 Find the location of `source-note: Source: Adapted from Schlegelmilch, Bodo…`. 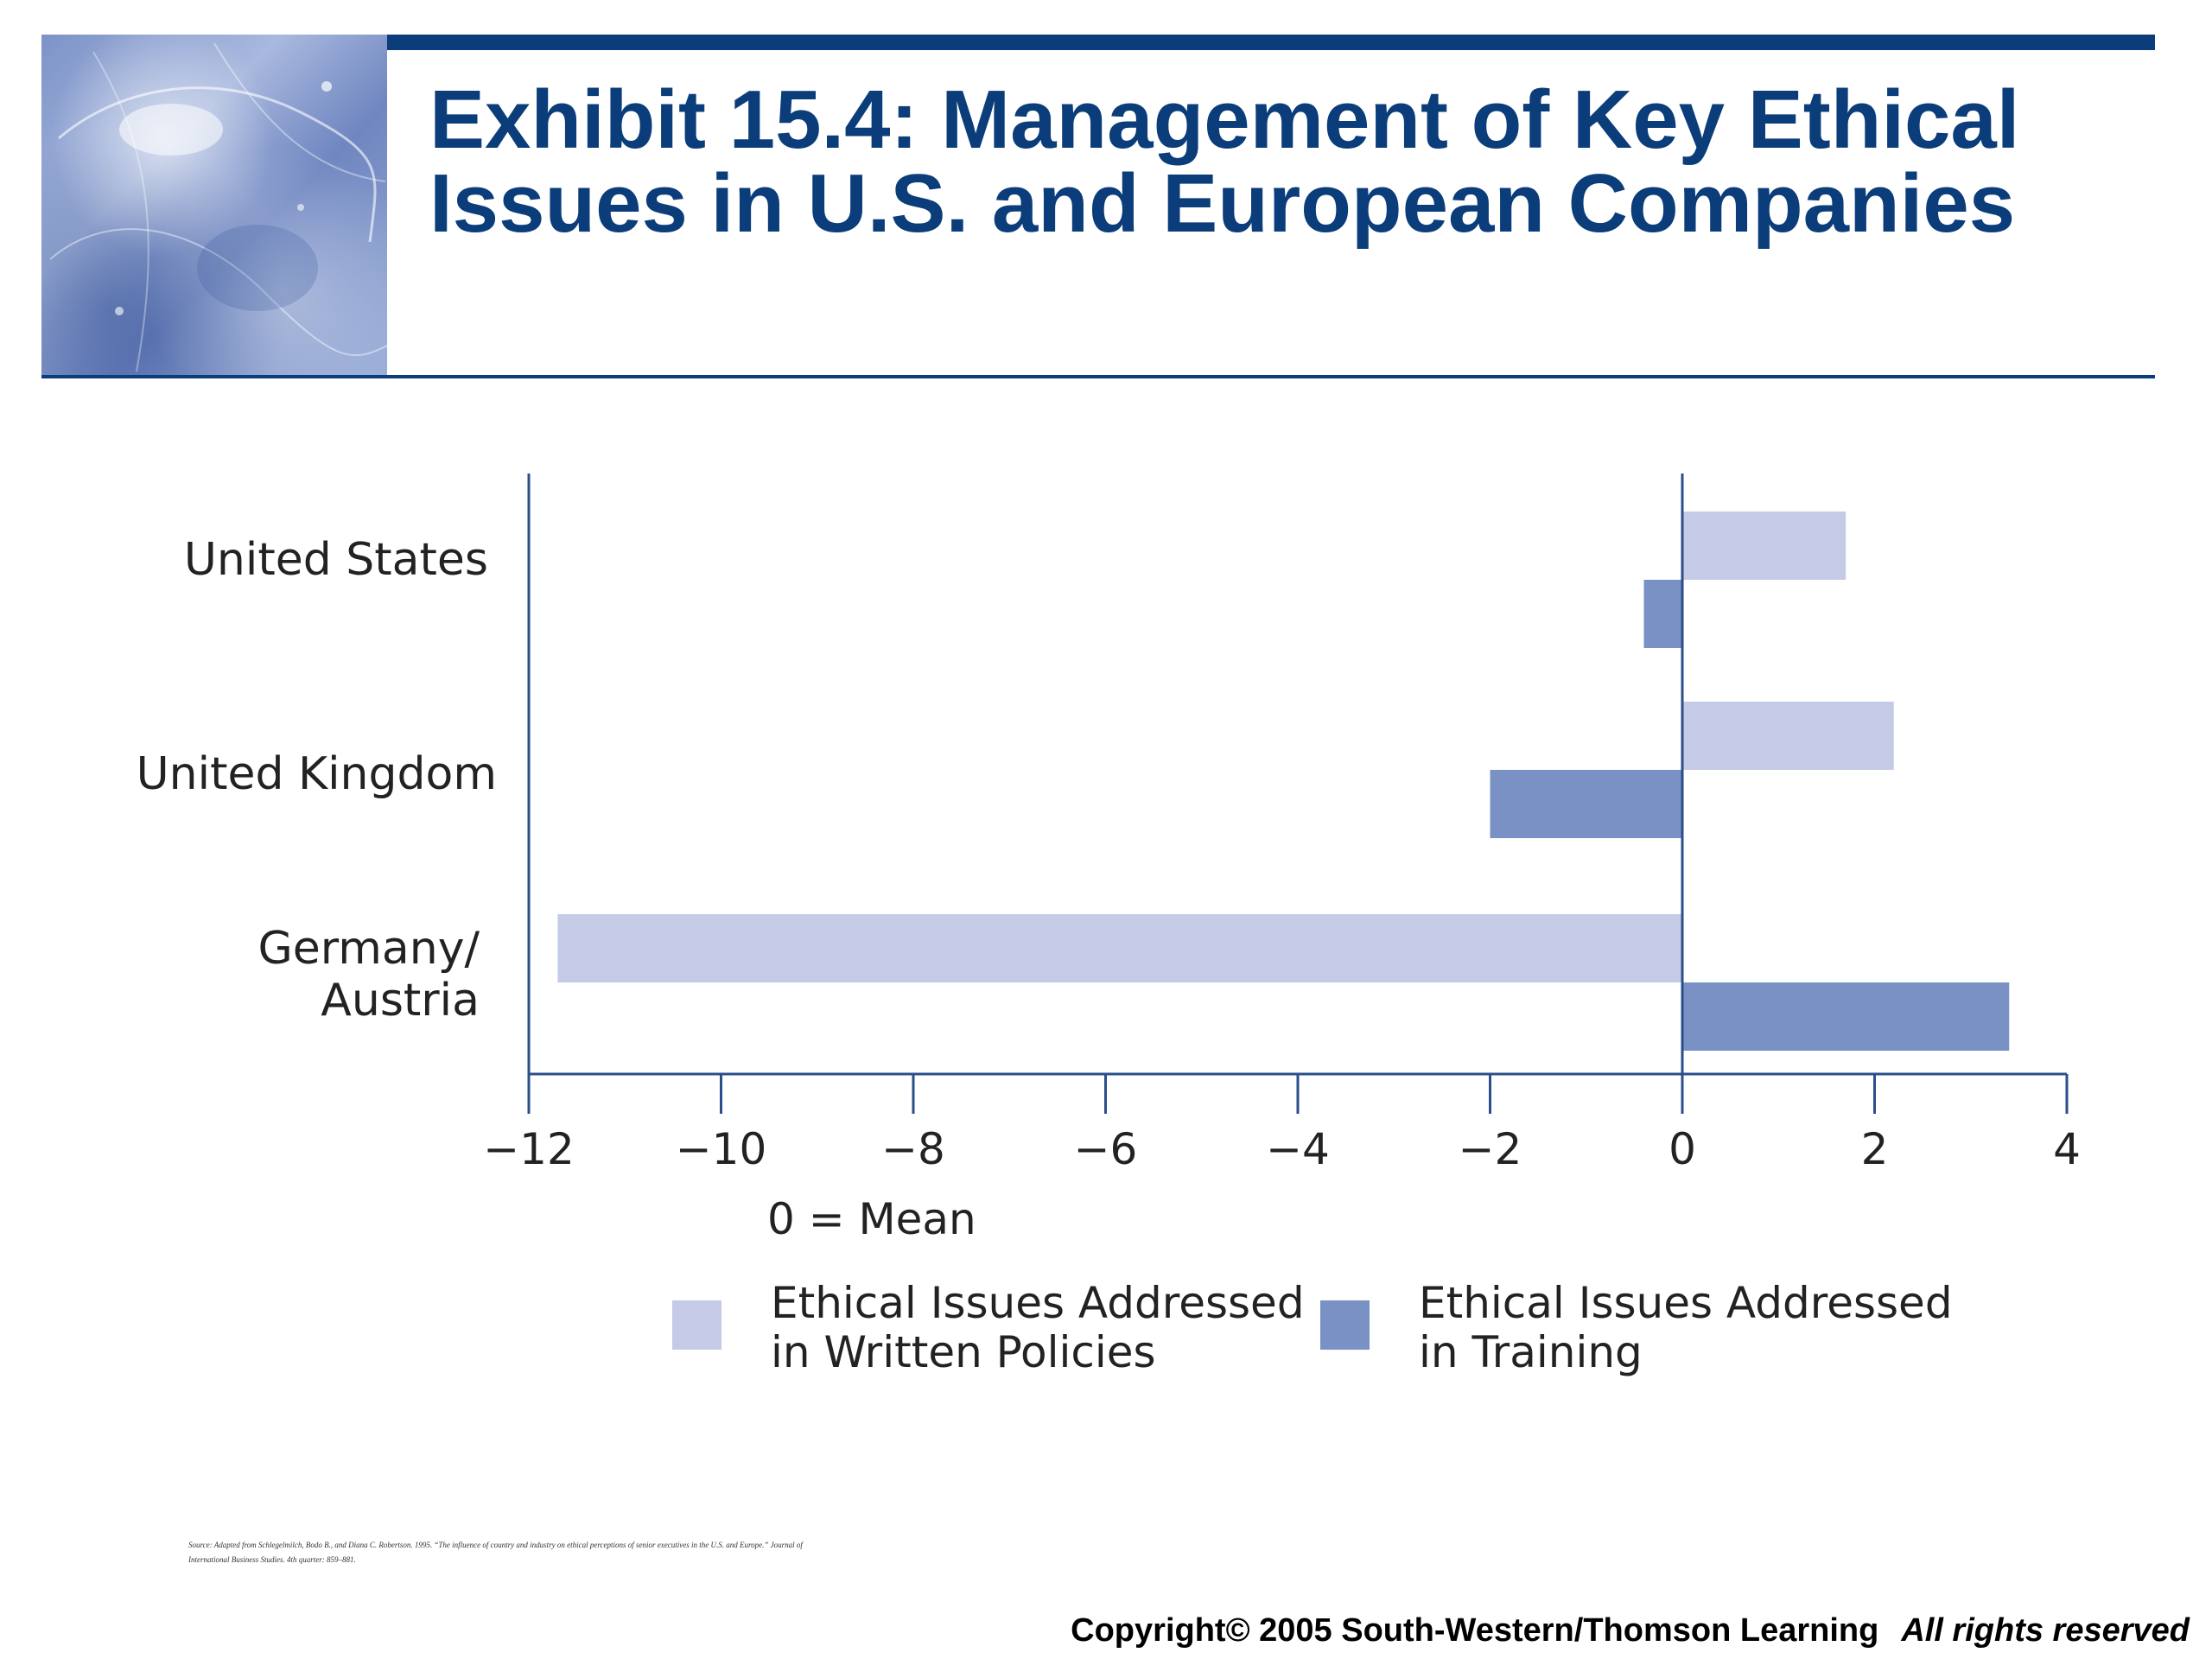

source-note: Source: Adapted from Schlegelmilch, Bodo… is located at coordinates (495, 1552).